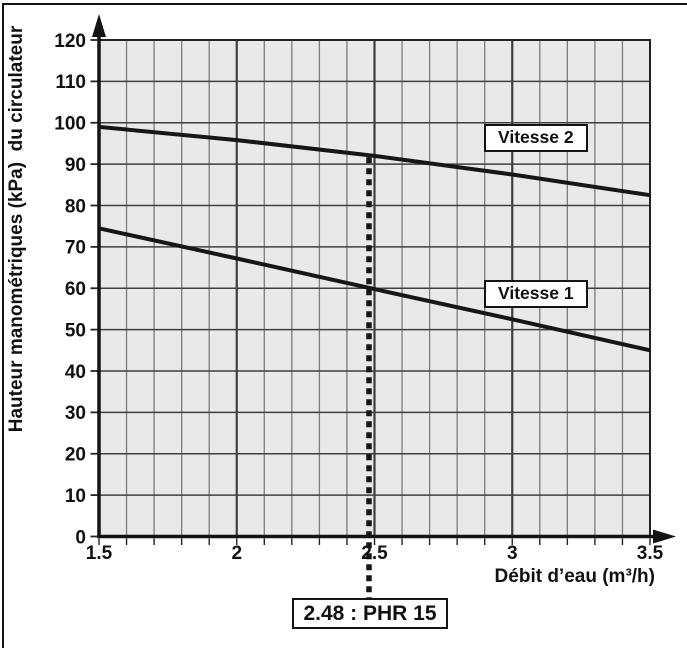 The image size is (687, 648). Describe the element at coordinates (75, 165) in the screenshot. I see `y-tick-label: 90` at that location.